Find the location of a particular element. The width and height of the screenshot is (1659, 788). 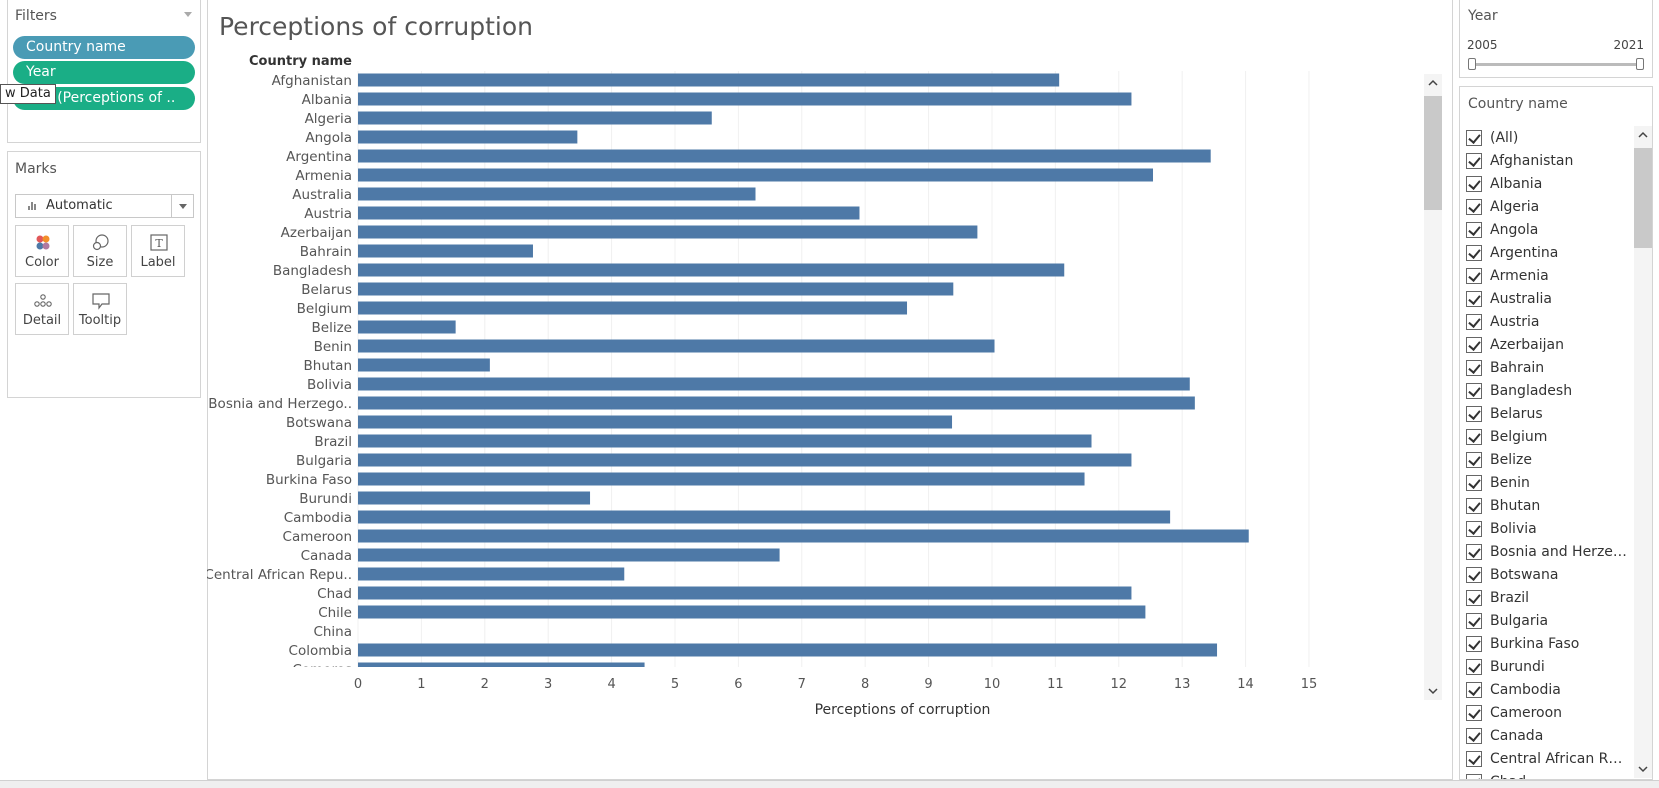

x-tick-label: 5 is located at coordinates (675, 684).